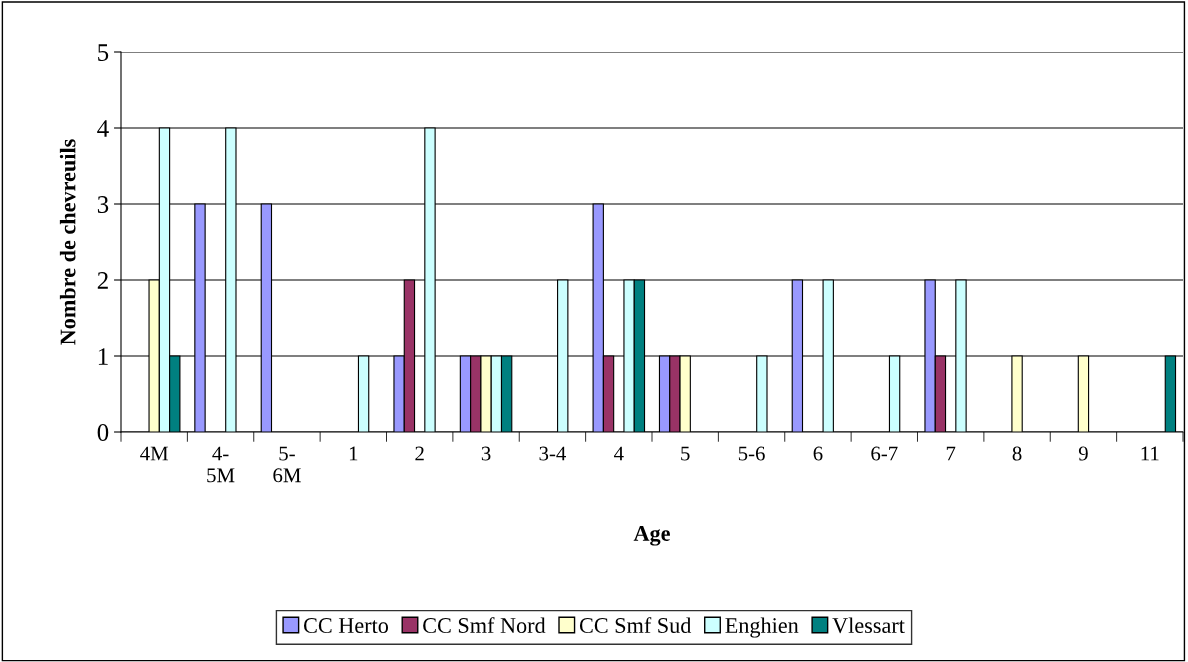  What do you see at coordinates (154, 453) in the screenshot?
I see `x-tick-label: 4M` at bounding box center [154, 453].